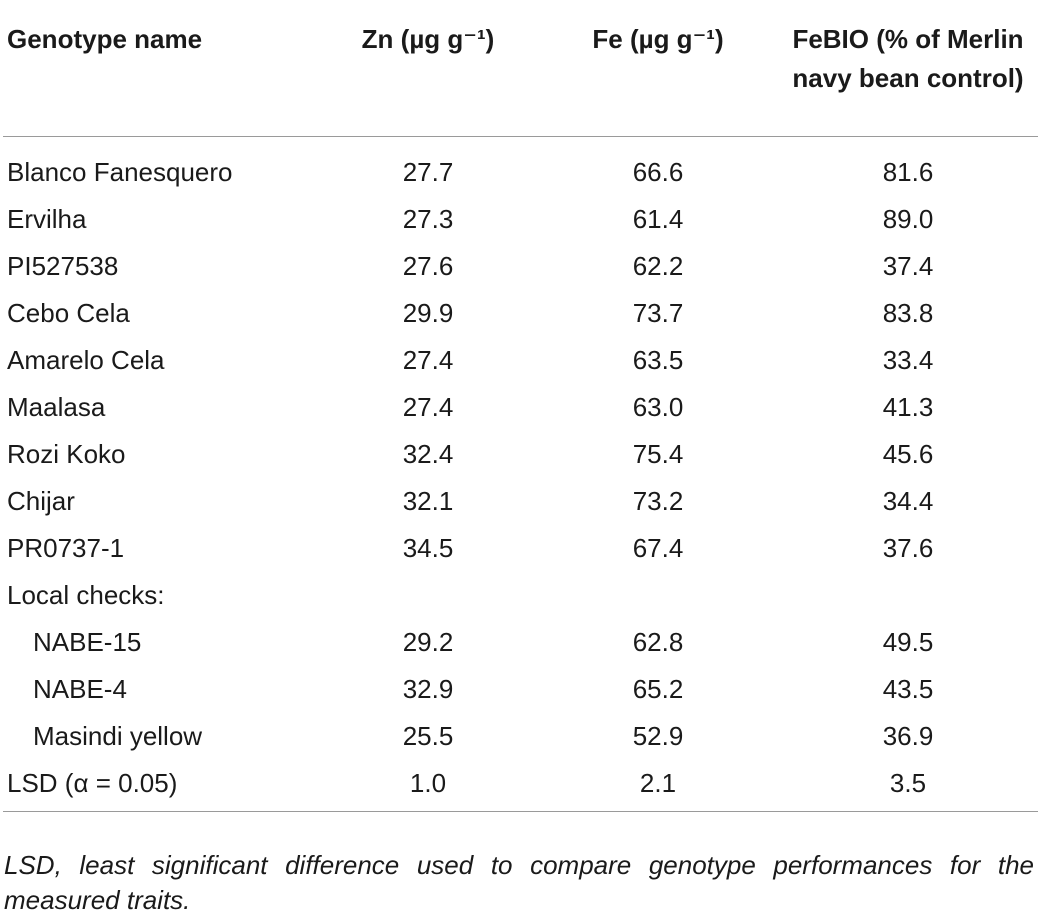  What do you see at coordinates (66, 453) in the screenshot?
I see `genotype-name: Rozi Koko` at bounding box center [66, 453].